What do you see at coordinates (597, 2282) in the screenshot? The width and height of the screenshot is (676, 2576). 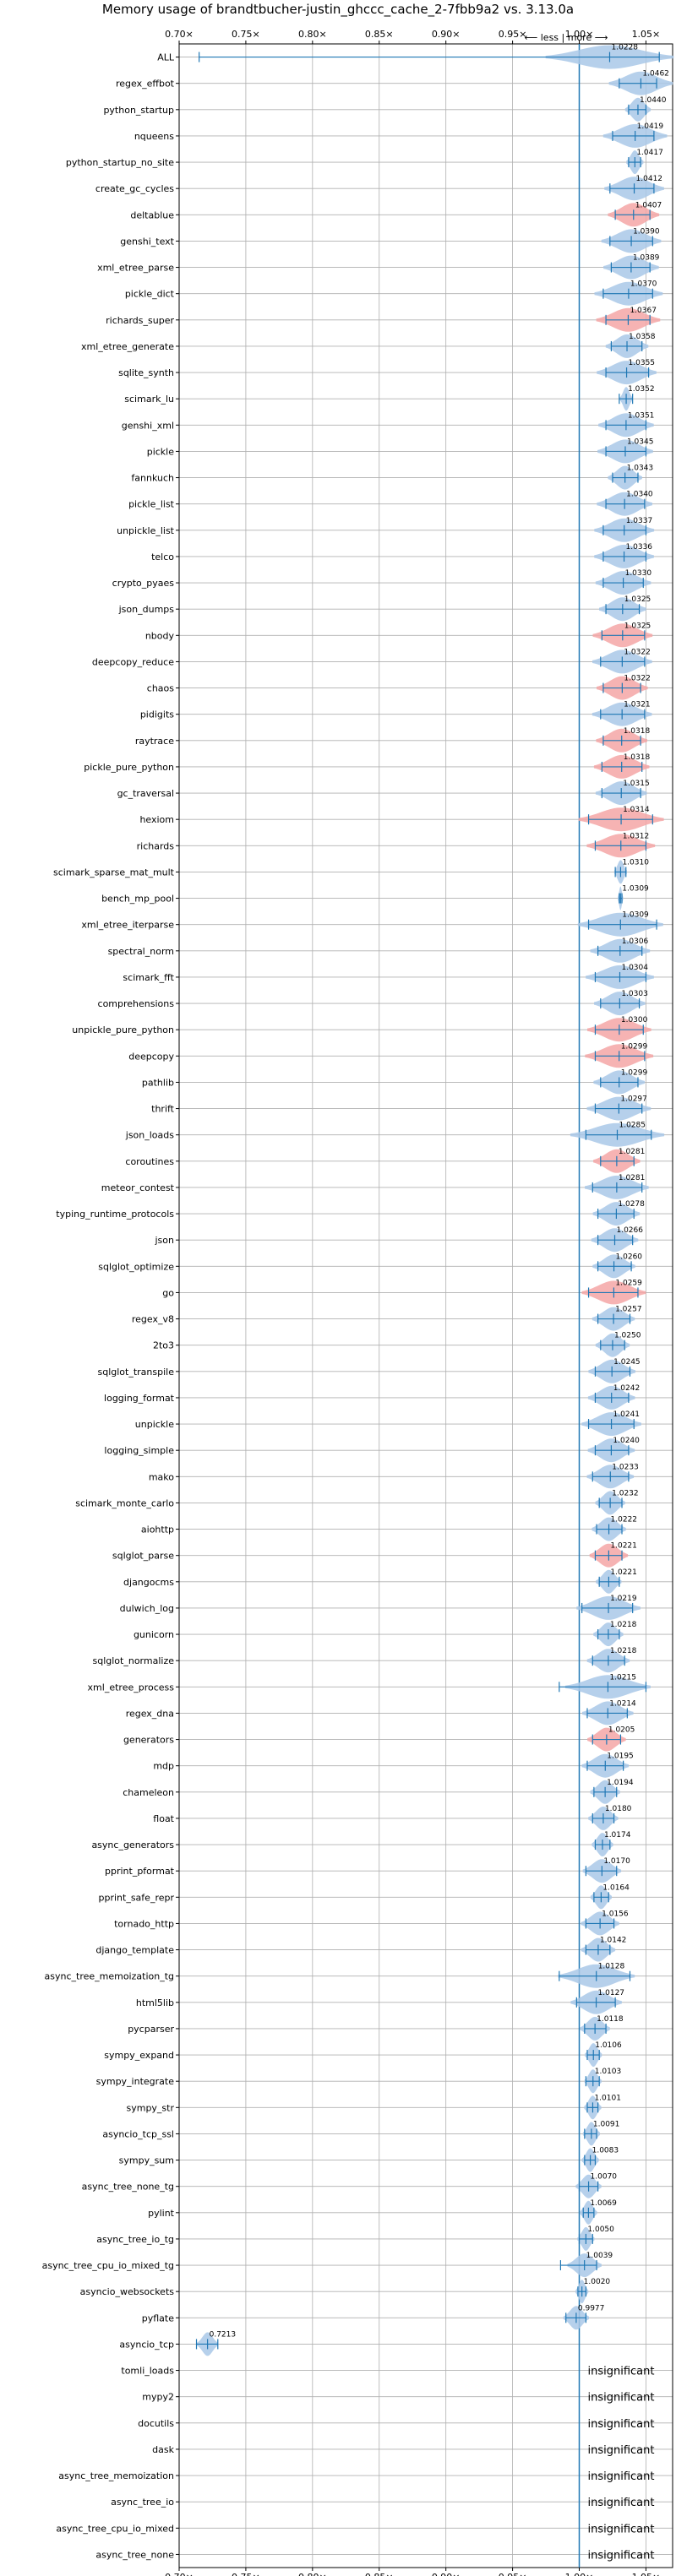 I see `value-label: 1.0020` at bounding box center [597, 2282].